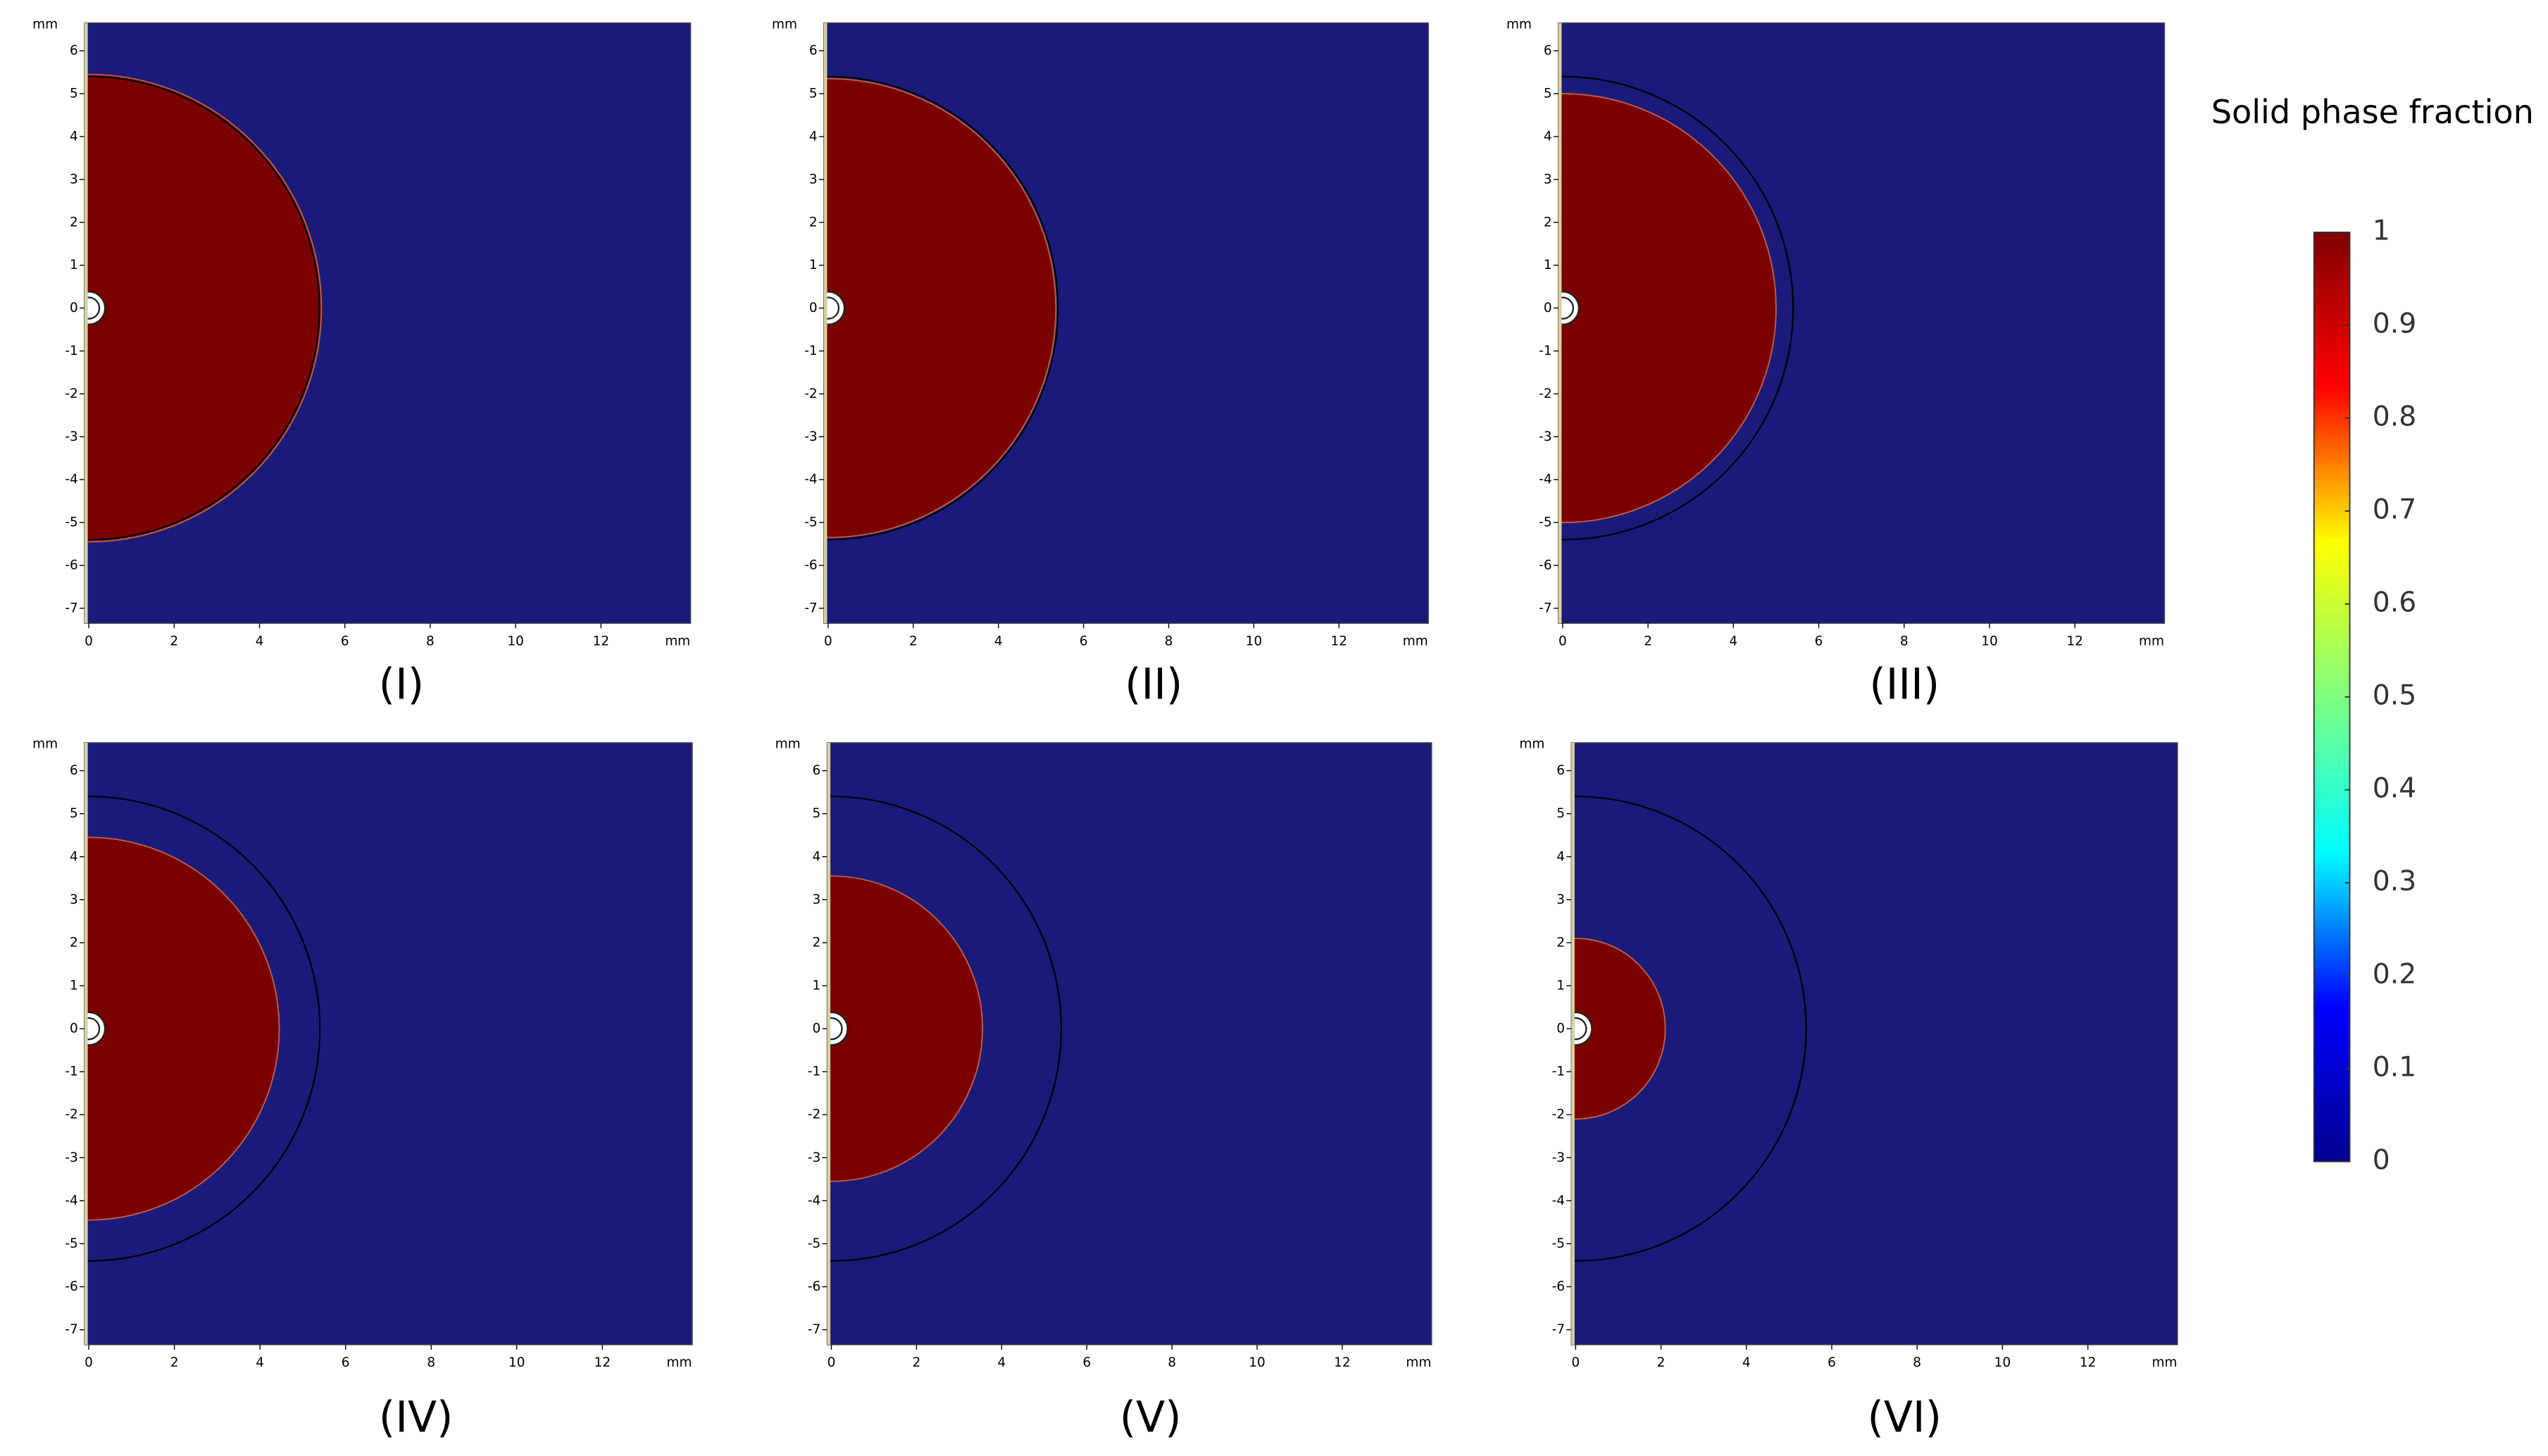  Describe the element at coordinates (402, 684) in the screenshot. I see `panel-label: (I)` at that location.